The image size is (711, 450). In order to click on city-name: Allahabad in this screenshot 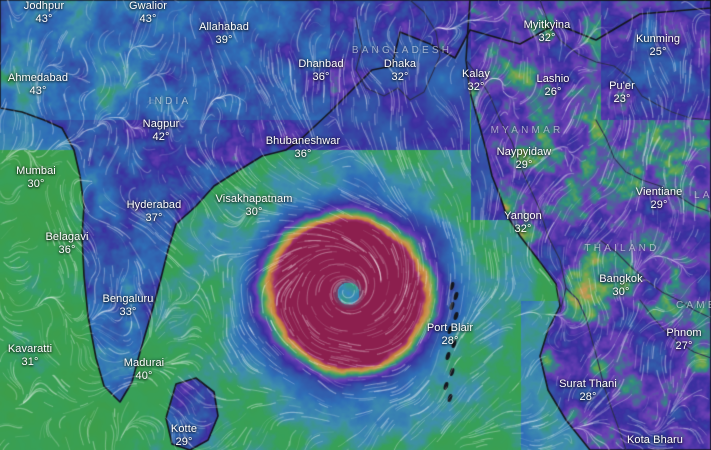, I will do `click(224, 27)`.